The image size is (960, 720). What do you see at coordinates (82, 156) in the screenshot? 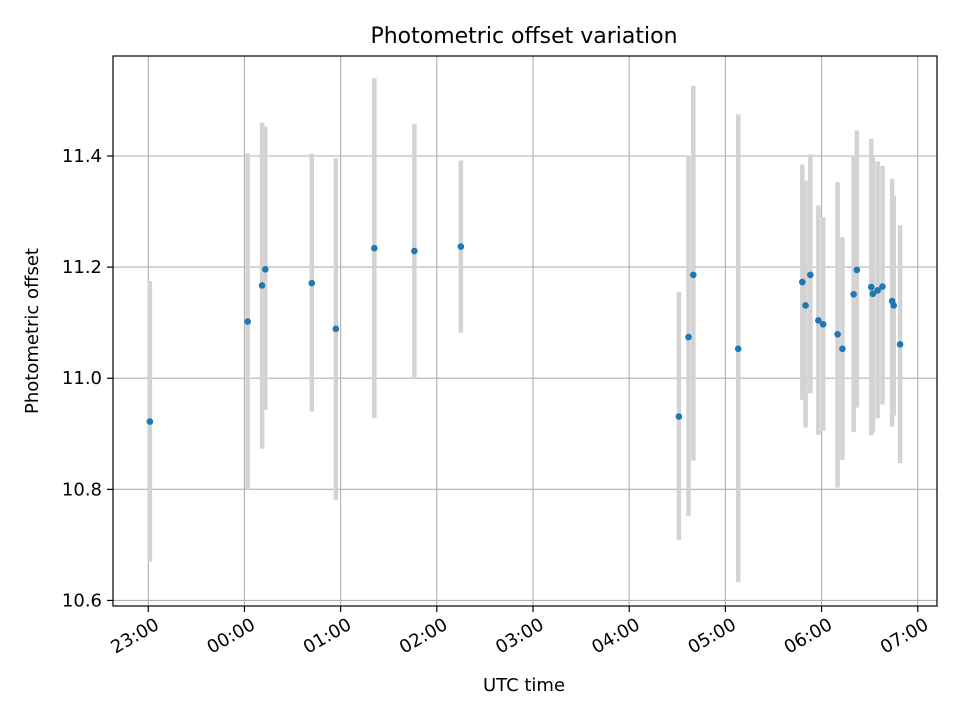
I see `y-tick-label: 11.4` at bounding box center [82, 156].